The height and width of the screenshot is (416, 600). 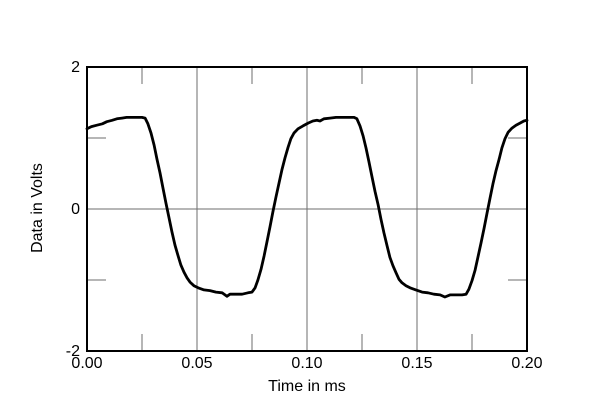 What do you see at coordinates (307, 386) in the screenshot?
I see `x-axis-label: Time in ms` at bounding box center [307, 386].